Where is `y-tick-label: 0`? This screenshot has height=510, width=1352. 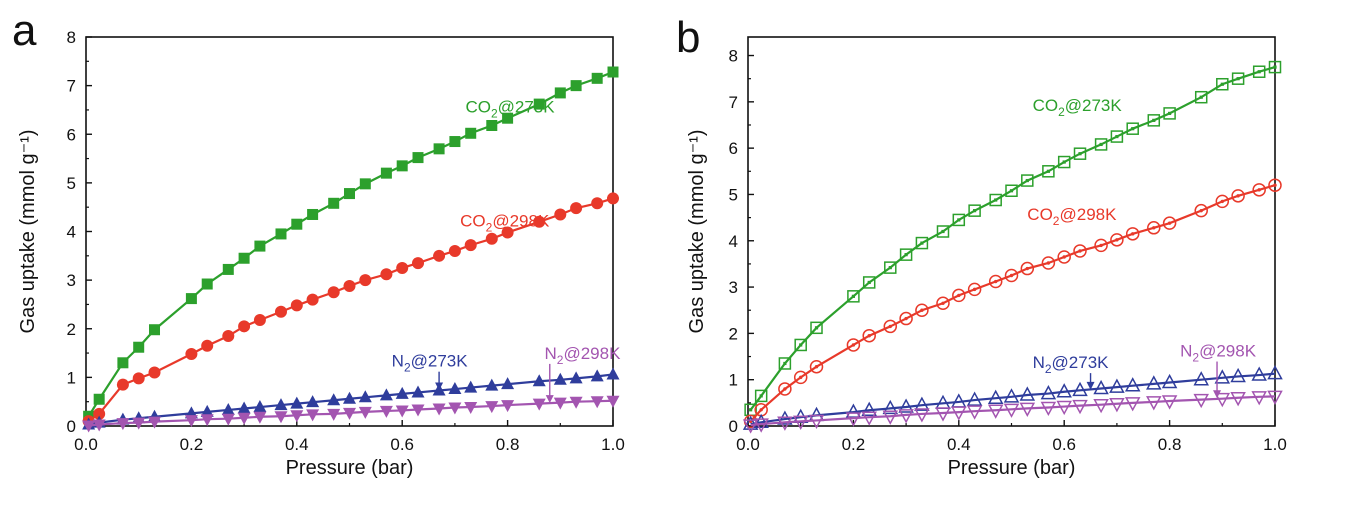 y-tick-label: 0 is located at coordinates (733, 426).